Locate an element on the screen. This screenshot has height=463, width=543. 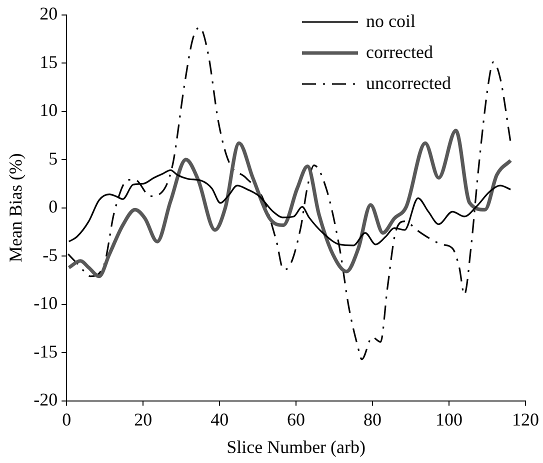
y-tick-label: 5 is located at coordinates (53, 158).